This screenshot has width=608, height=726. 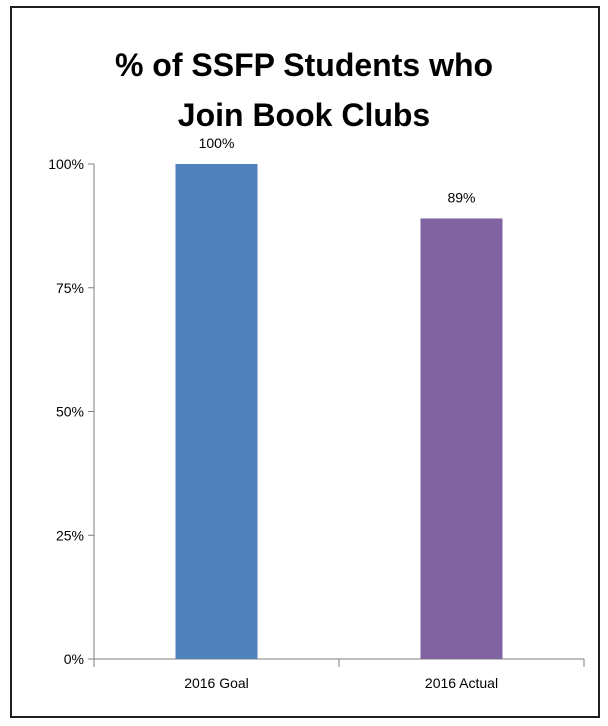 What do you see at coordinates (461, 197) in the screenshot?
I see `data-label: 89%` at bounding box center [461, 197].